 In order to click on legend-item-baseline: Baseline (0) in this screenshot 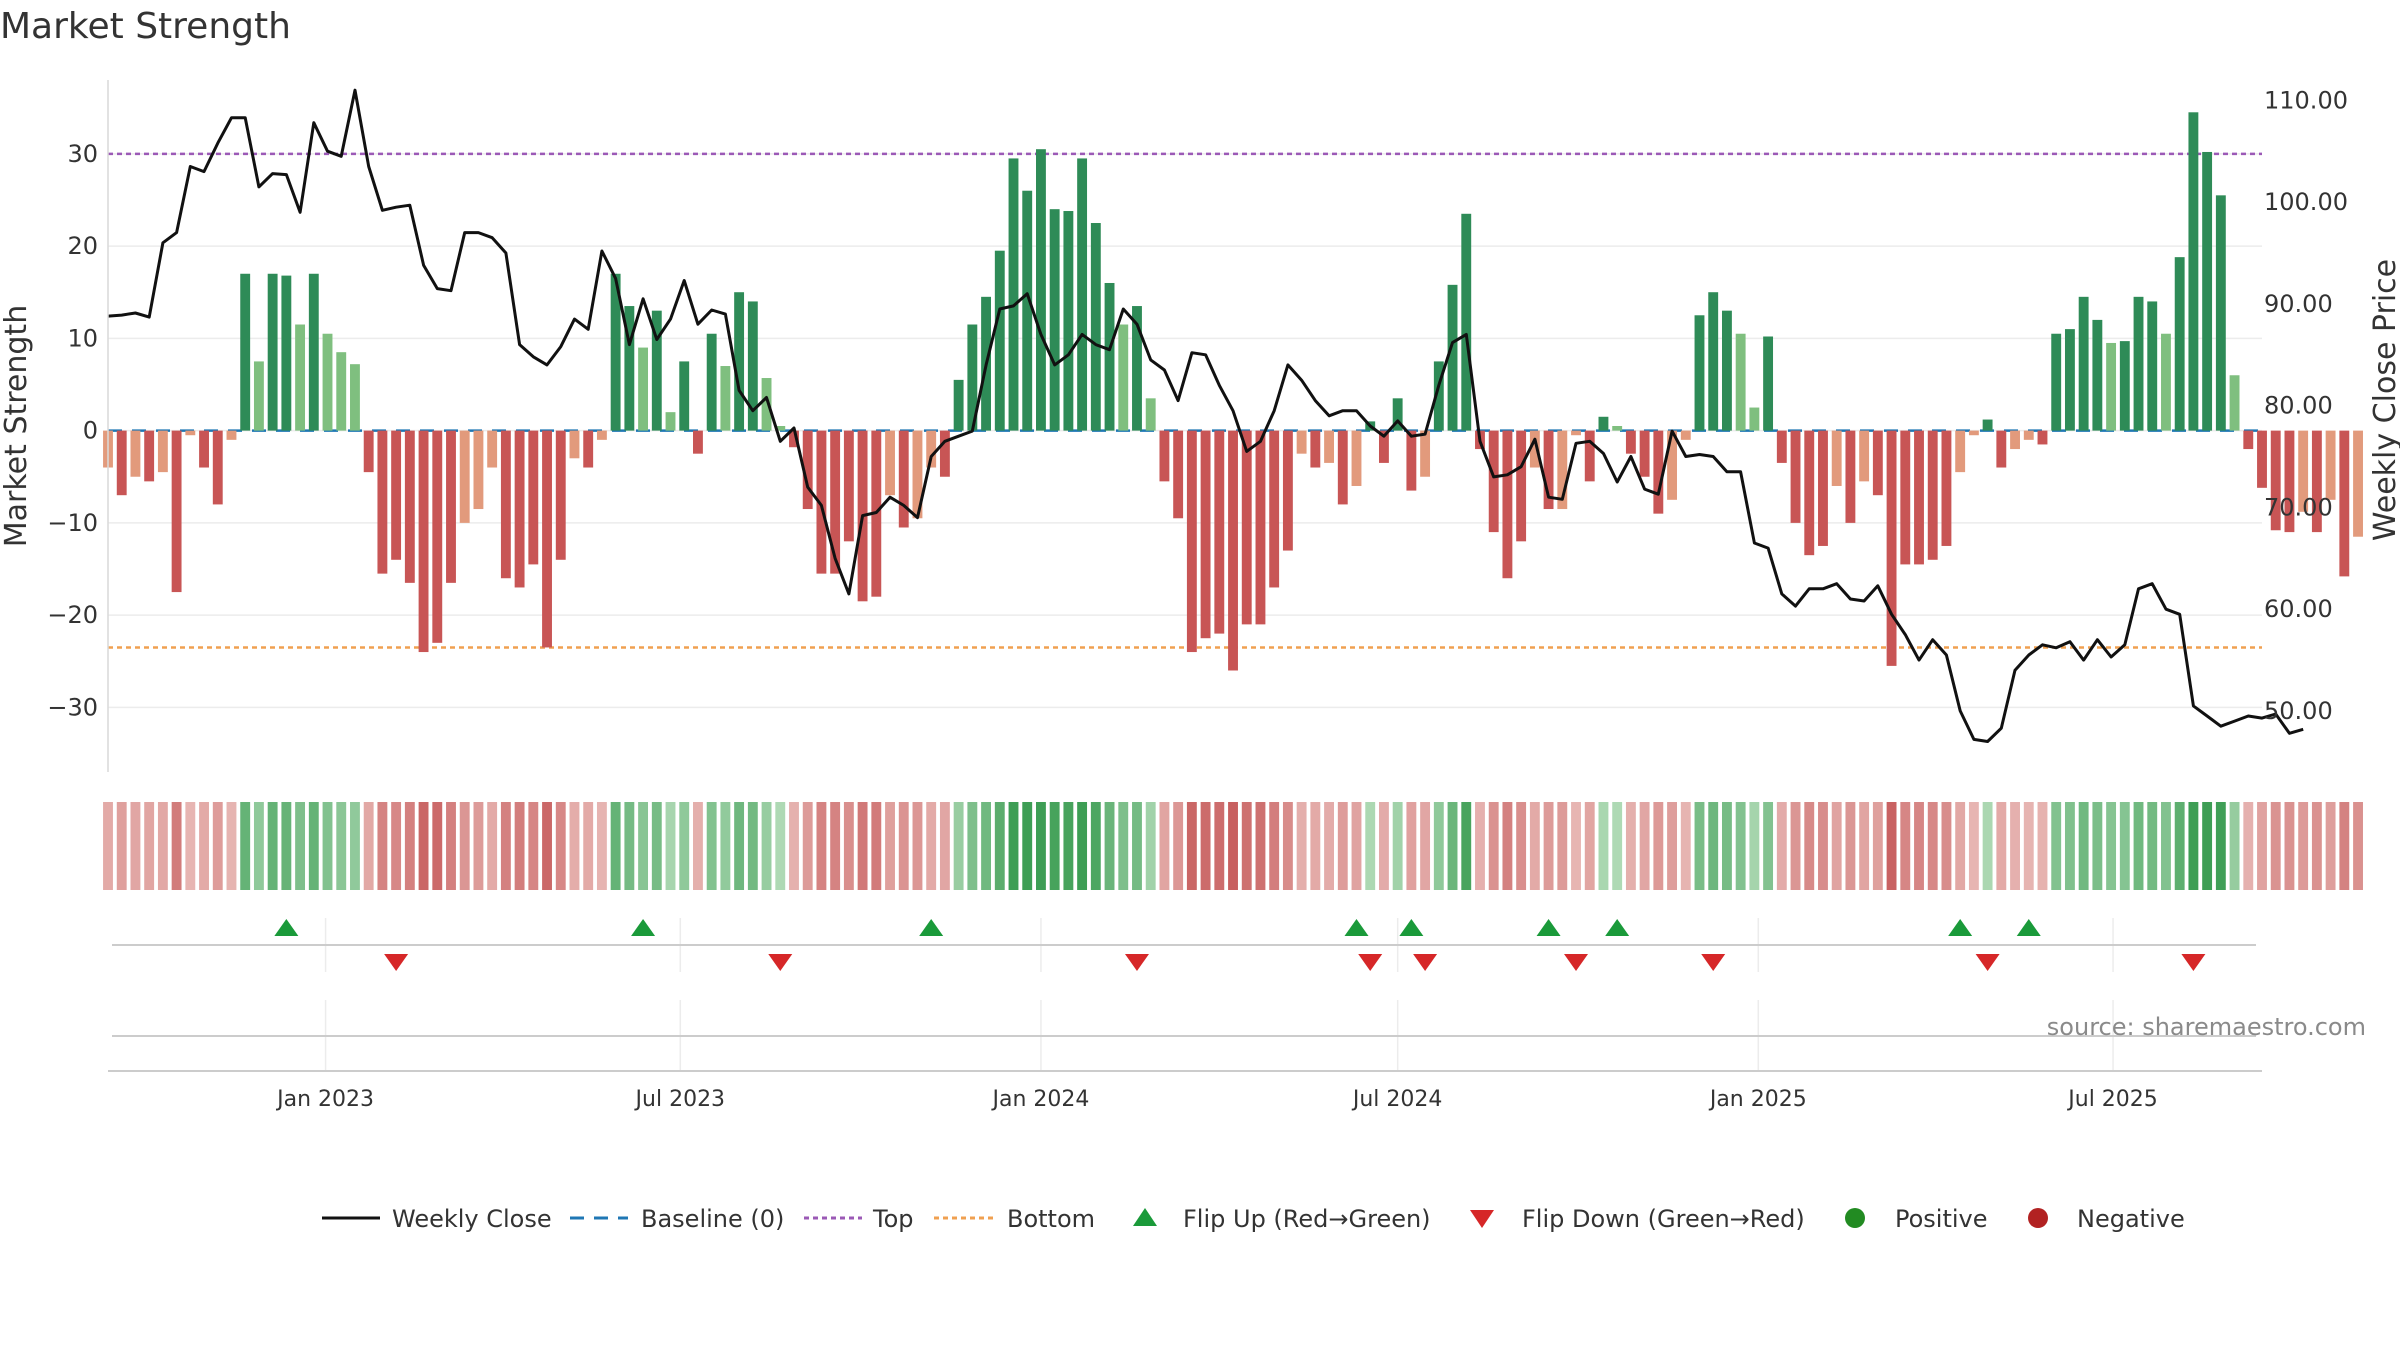, I will do `click(677, 1219)`.